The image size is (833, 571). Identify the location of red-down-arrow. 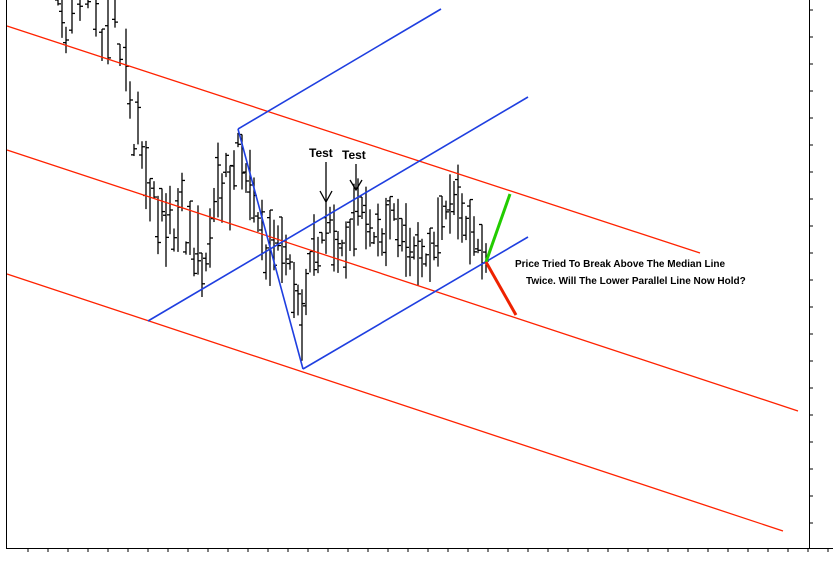
(501, 288).